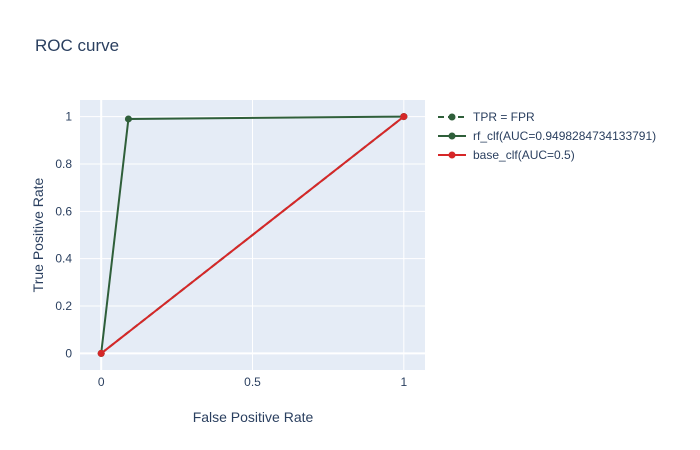 The image size is (700, 450). Describe the element at coordinates (63, 235) in the screenshot. I see `y-axis-ticks: 0 0.2 0.4 0.6 0.8 1` at that location.